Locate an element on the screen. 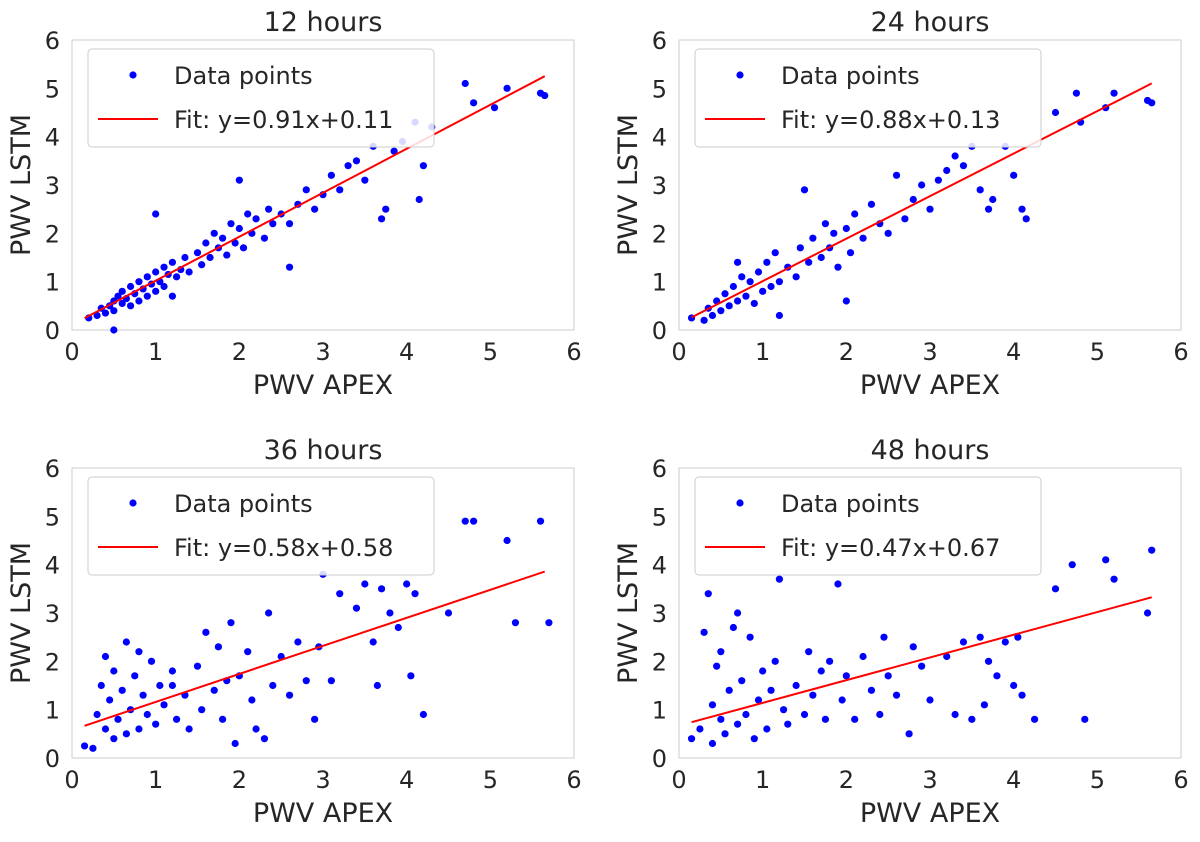 The height and width of the screenshot is (842, 1200). y-tick-label: 0 is located at coordinates (52, 331).